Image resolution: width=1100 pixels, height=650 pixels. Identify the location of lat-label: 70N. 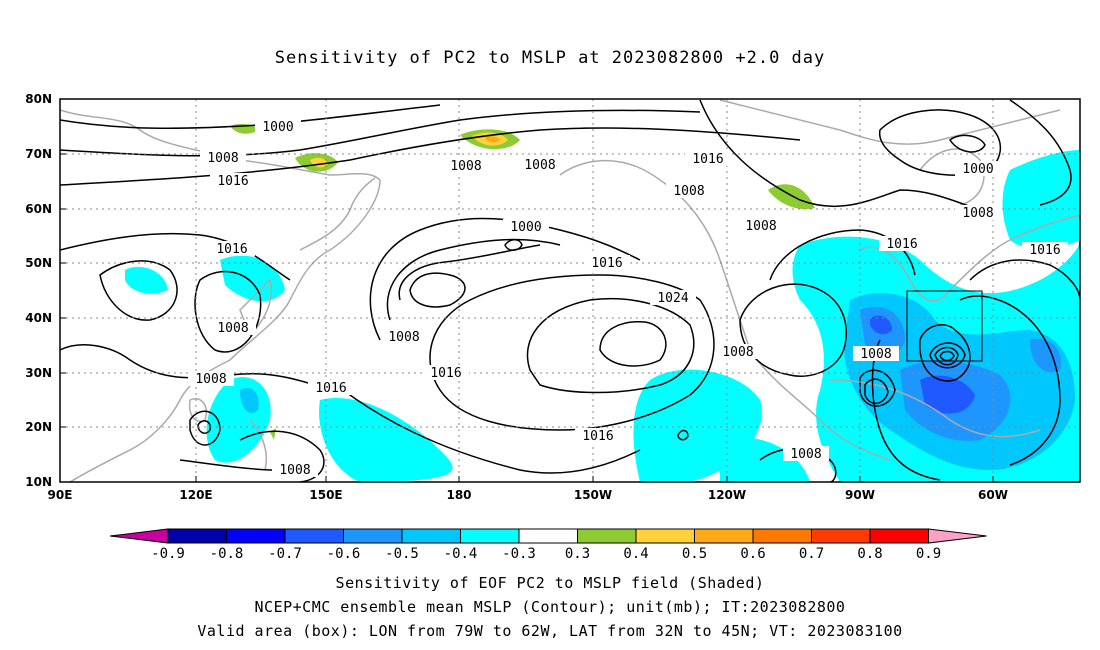
(38, 154).